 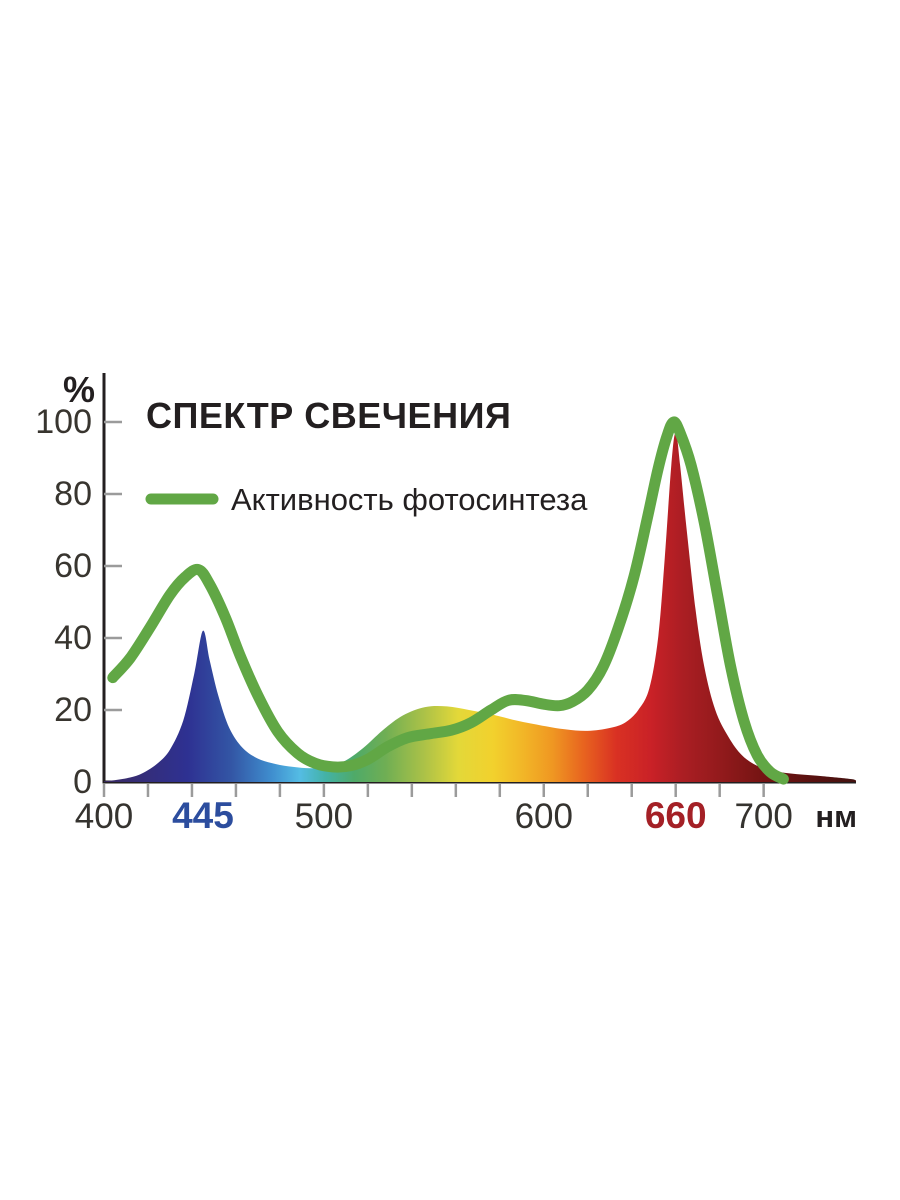 What do you see at coordinates (73, 494) in the screenshot?
I see `y-axis-tick-label: 80` at bounding box center [73, 494].